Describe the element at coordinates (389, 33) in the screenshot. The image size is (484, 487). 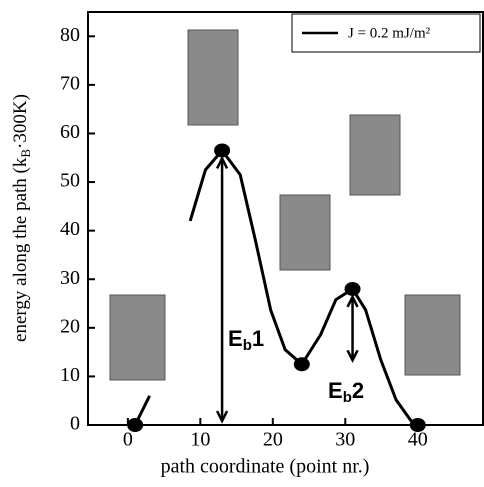
I see `legend-label: J = 0.2 mJ/m²` at that location.